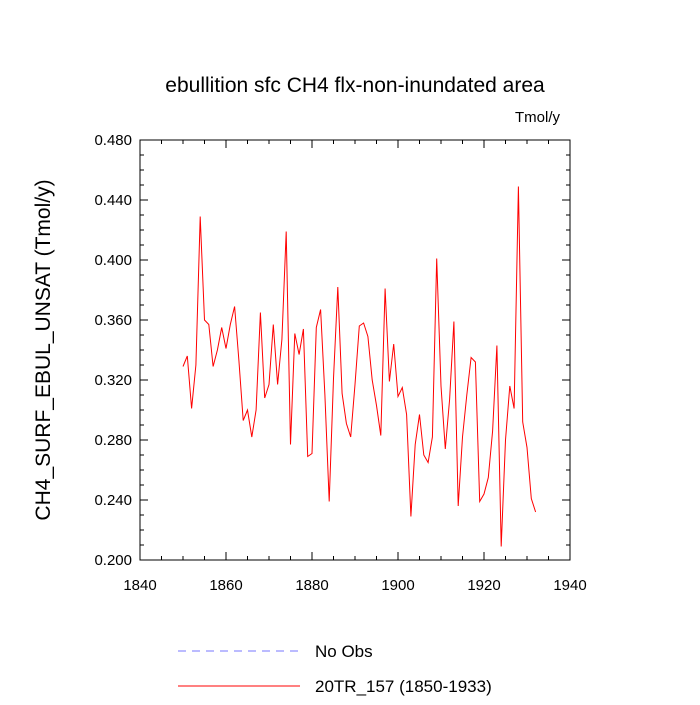 The width and height of the screenshot is (700, 705). What do you see at coordinates (344, 651) in the screenshot?
I see `legend-label: No Obs` at bounding box center [344, 651].